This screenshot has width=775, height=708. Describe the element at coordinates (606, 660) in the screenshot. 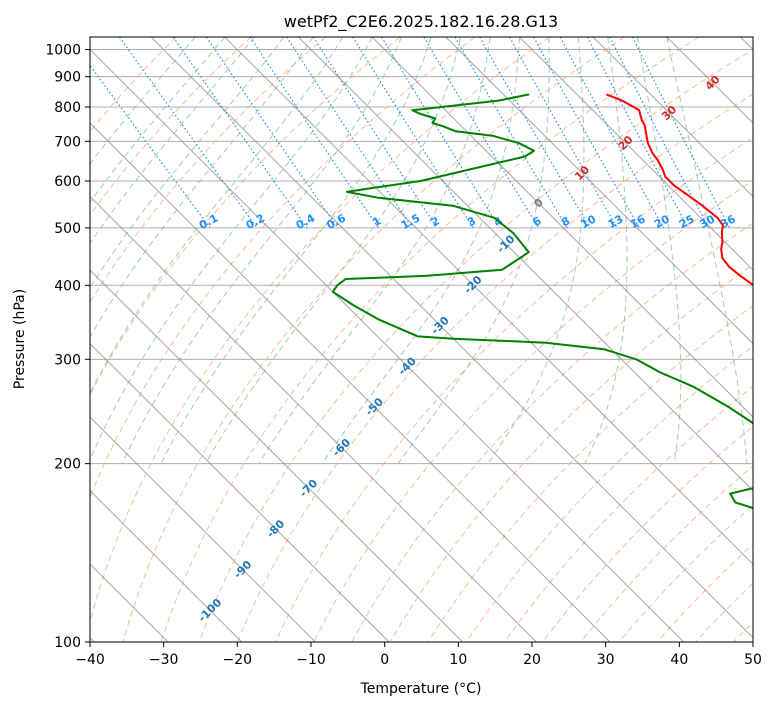

I see `x-tick-label: 30` at that location.